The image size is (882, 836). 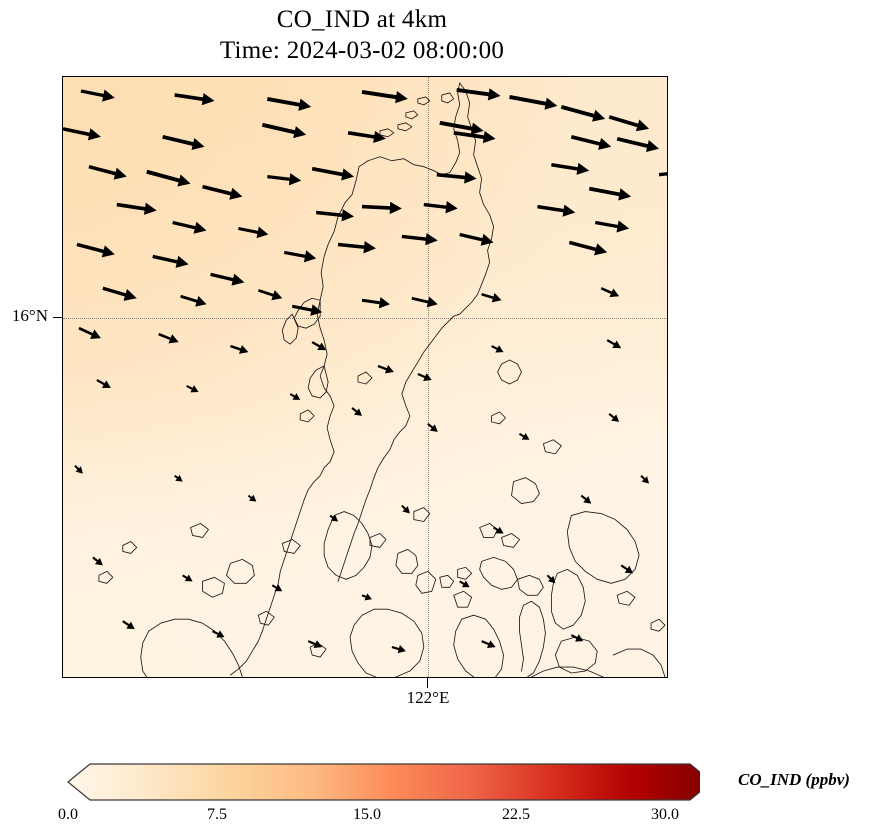 I want to click on axis-label-longitude: 122°E, so click(x=428, y=697).